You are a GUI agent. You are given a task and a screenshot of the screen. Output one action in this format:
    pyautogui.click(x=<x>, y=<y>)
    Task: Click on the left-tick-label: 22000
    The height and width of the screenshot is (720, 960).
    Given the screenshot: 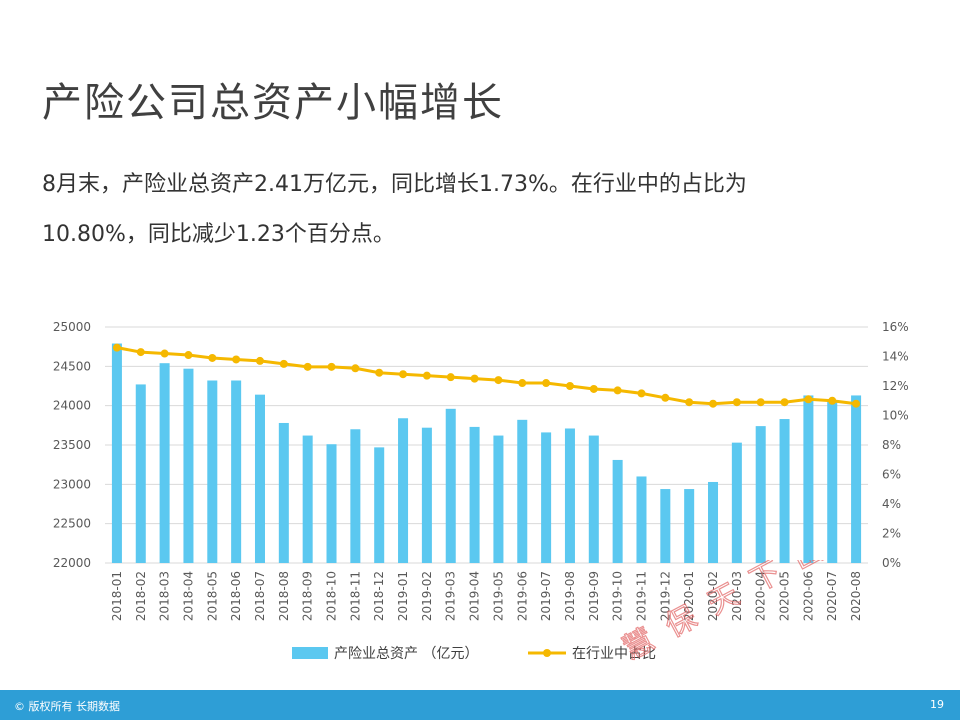 What is the action you would take?
    pyautogui.click(x=72, y=563)
    